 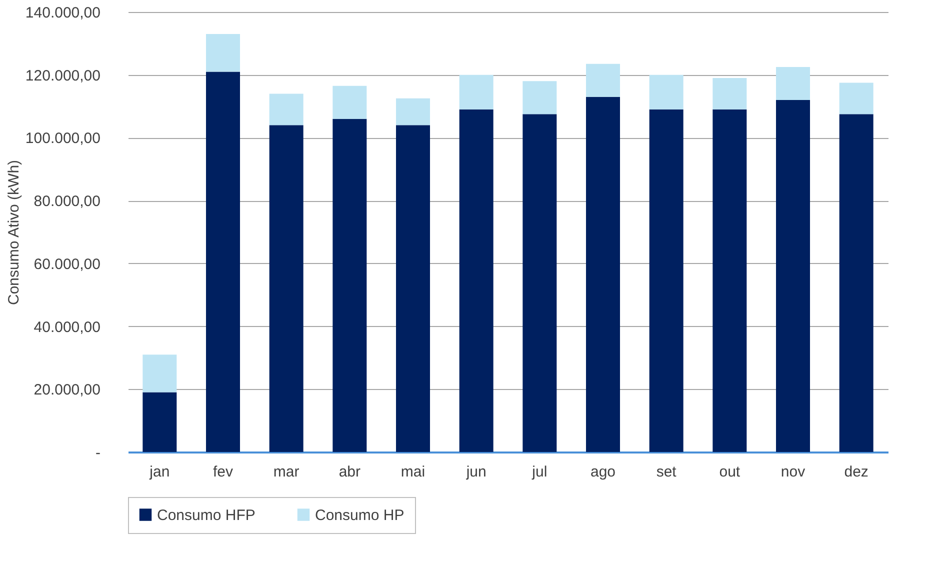 I want to click on x-tick-label: jan, so click(x=159, y=472).